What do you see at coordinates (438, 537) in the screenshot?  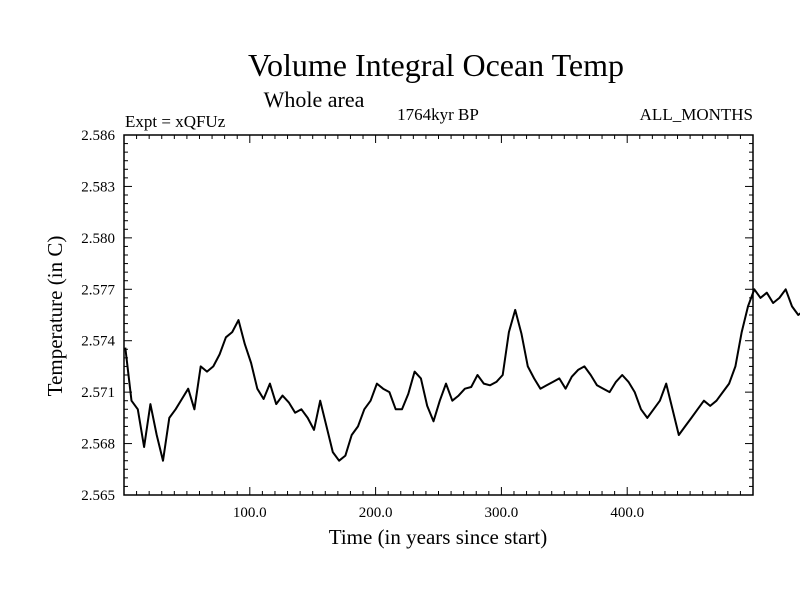 I see `x-axis-label: Time (in years since start)` at bounding box center [438, 537].